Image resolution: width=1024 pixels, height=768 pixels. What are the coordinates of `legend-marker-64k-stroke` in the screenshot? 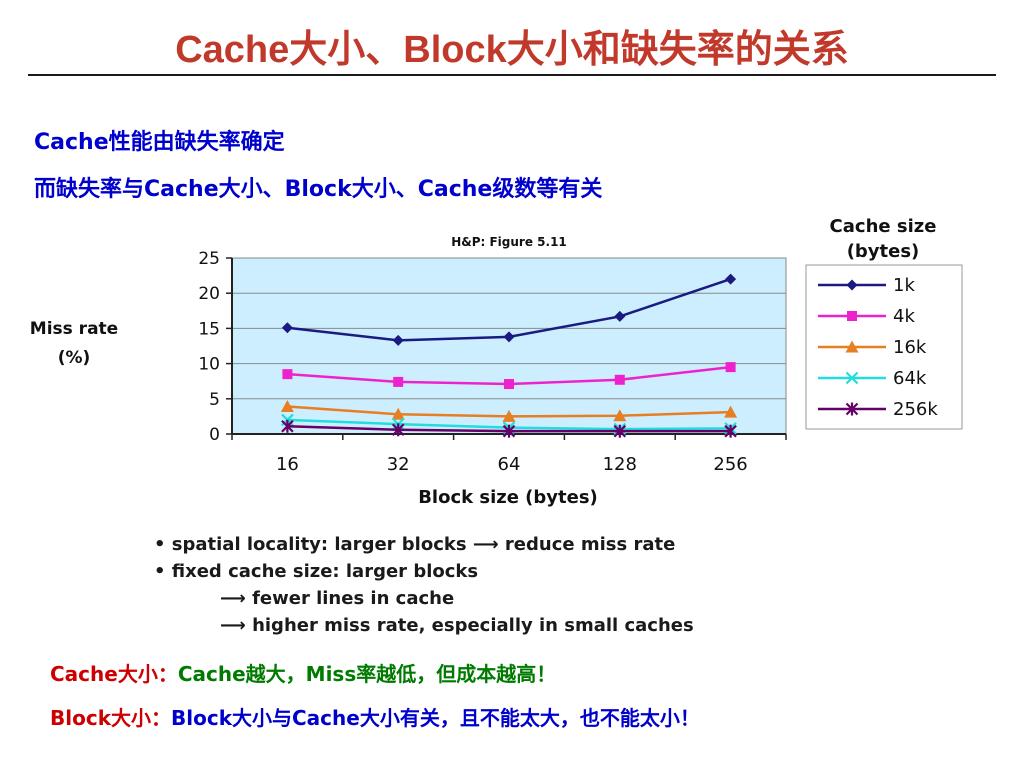 It's located at (852, 378).